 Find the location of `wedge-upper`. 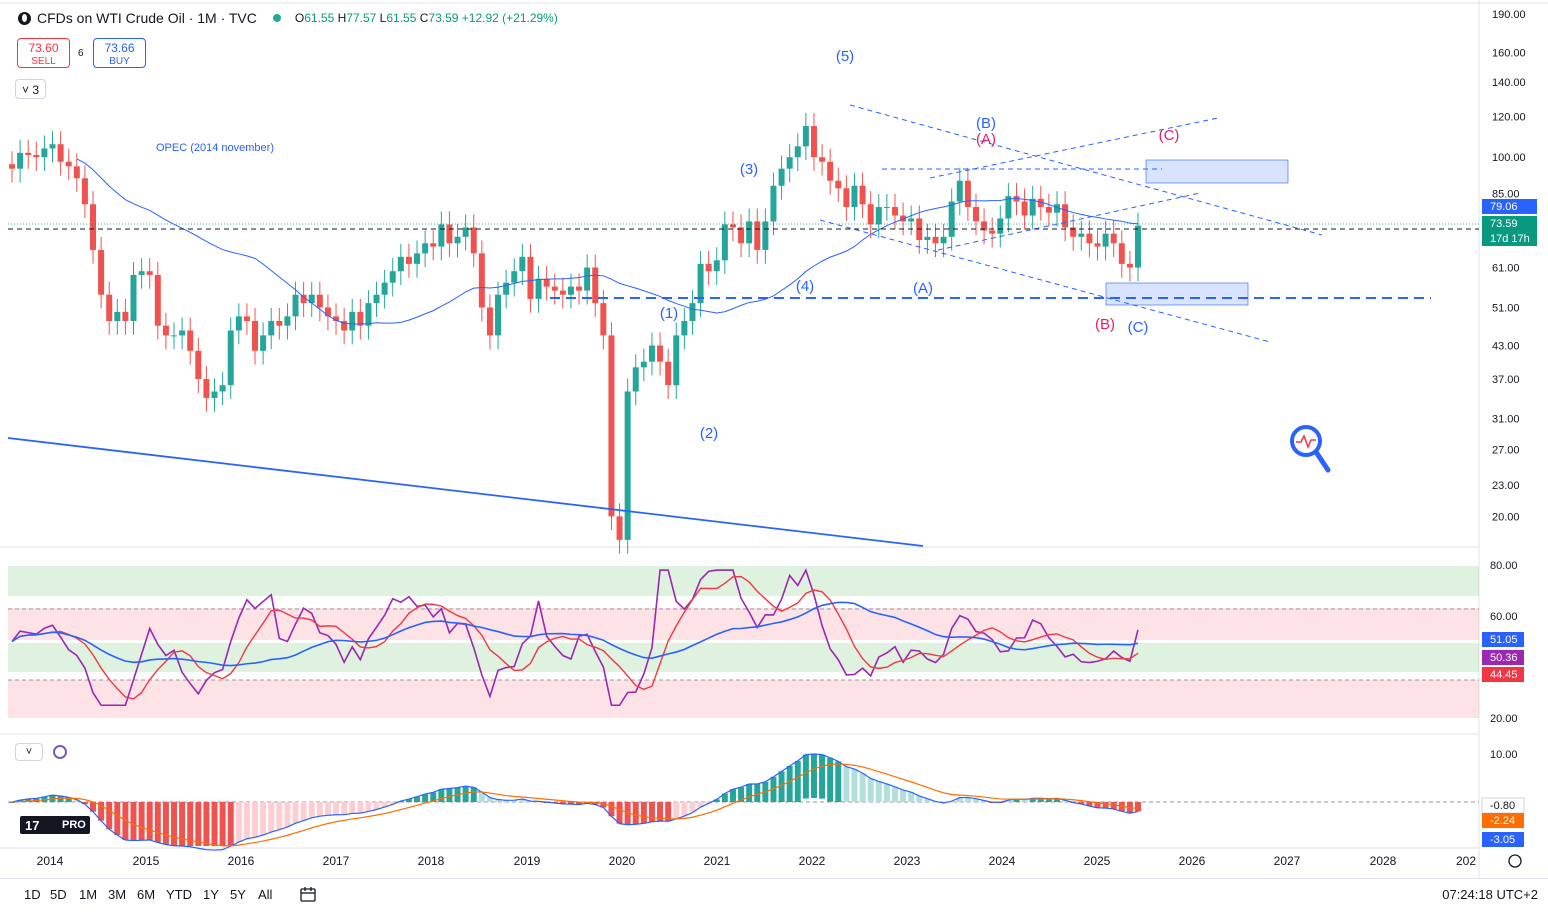

wedge-upper is located at coordinates (1074, 148).